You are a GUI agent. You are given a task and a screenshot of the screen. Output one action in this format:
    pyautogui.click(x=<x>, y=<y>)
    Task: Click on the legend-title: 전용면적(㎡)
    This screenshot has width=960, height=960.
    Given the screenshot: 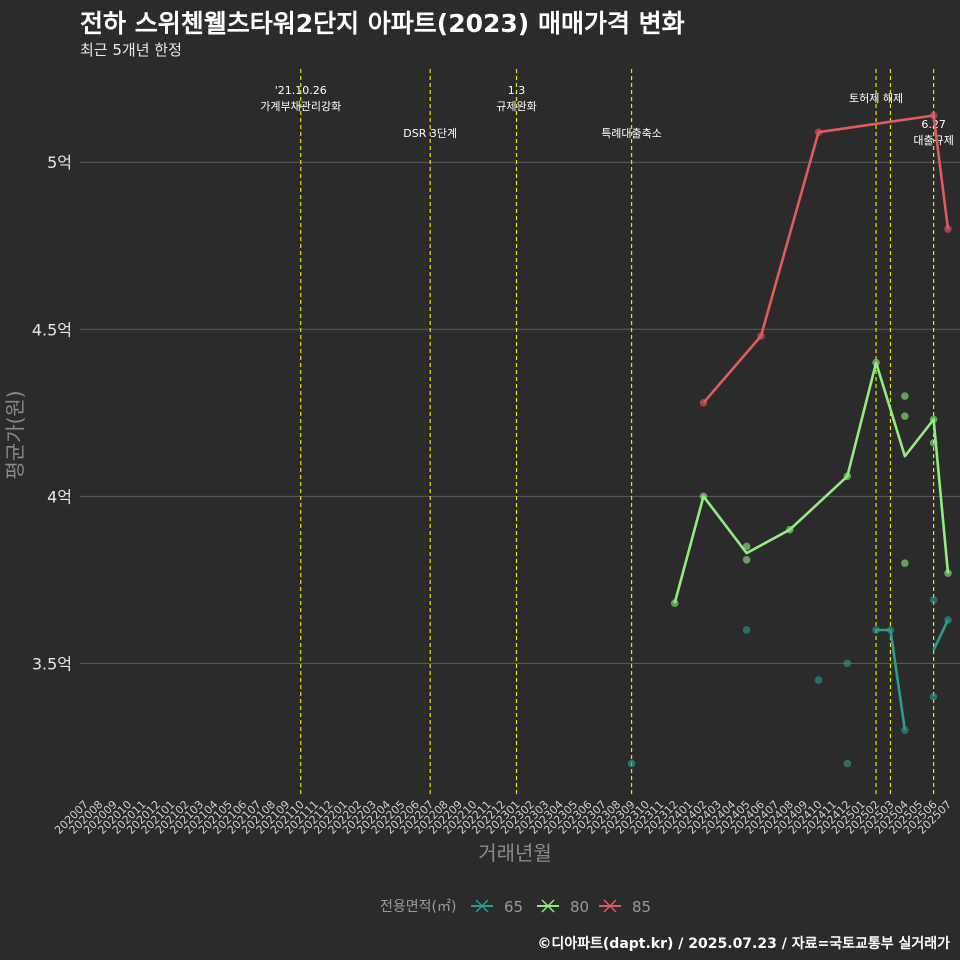 What is the action you would take?
    pyautogui.click(x=418, y=907)
    